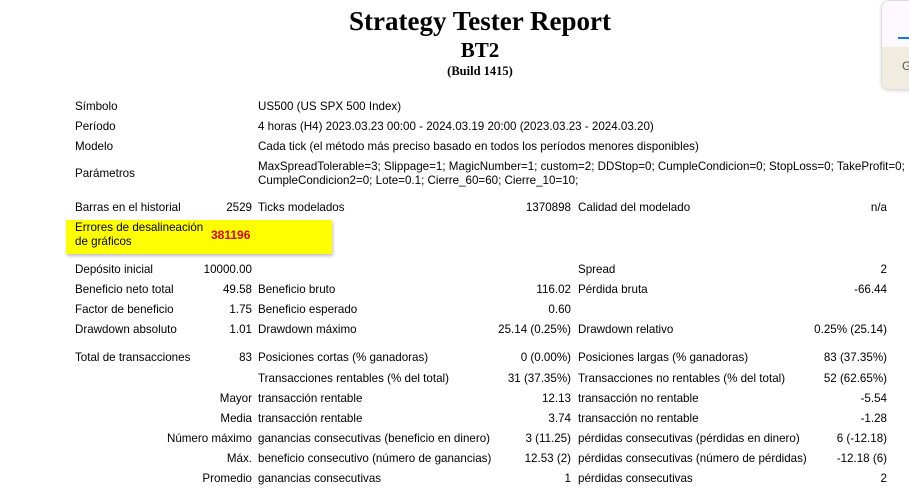  Describe the element at coordinates (139, 227) in the screenshot. I see `highlight-label: Errores de desalineación` at that location.